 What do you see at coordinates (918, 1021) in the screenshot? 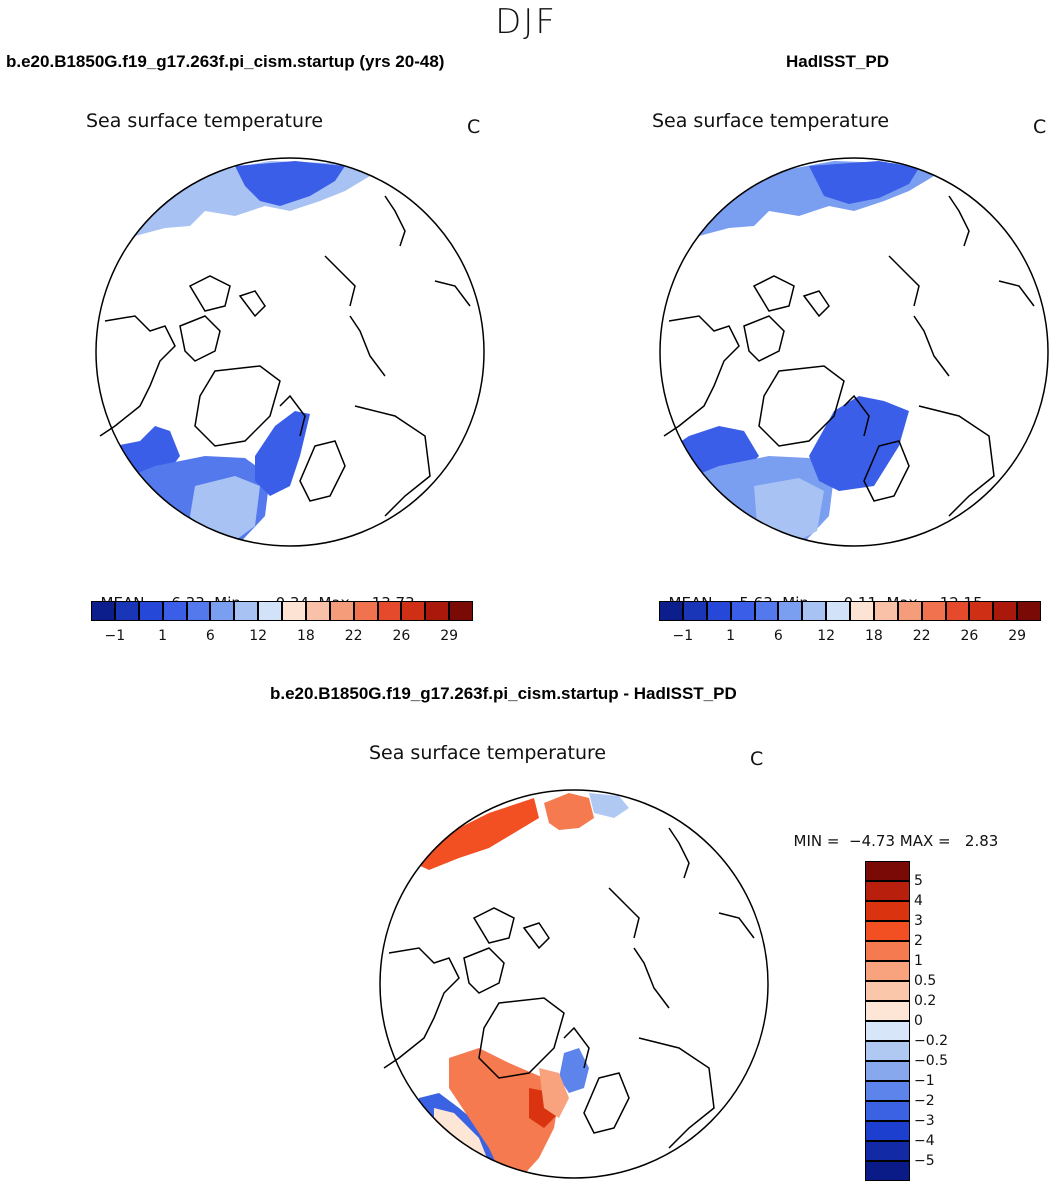
I see `colorbar-tick-label: 0` at bounding box center [918, 1021].